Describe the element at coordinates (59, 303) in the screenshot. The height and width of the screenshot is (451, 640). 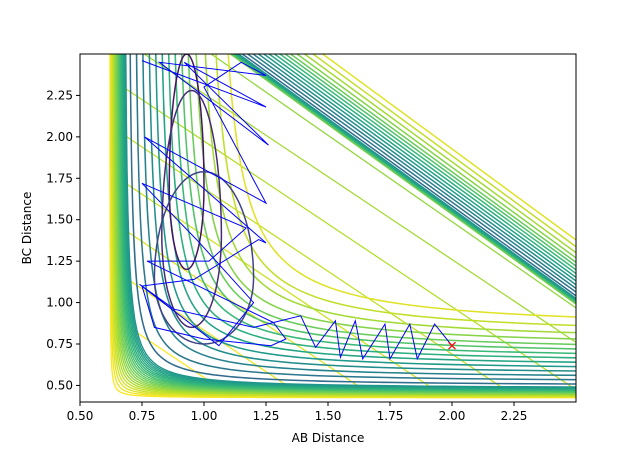
I see `y-tick-label: 1.00` at that location.